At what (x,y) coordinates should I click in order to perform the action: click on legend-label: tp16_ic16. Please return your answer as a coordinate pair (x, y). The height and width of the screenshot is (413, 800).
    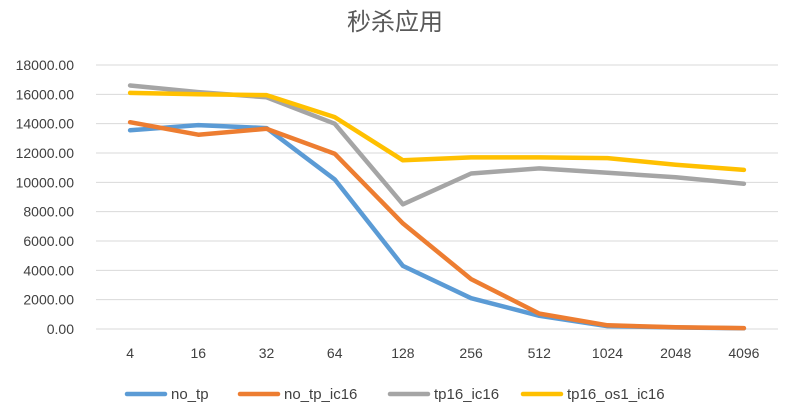
    Looking at the image, I should click on (466, 394).